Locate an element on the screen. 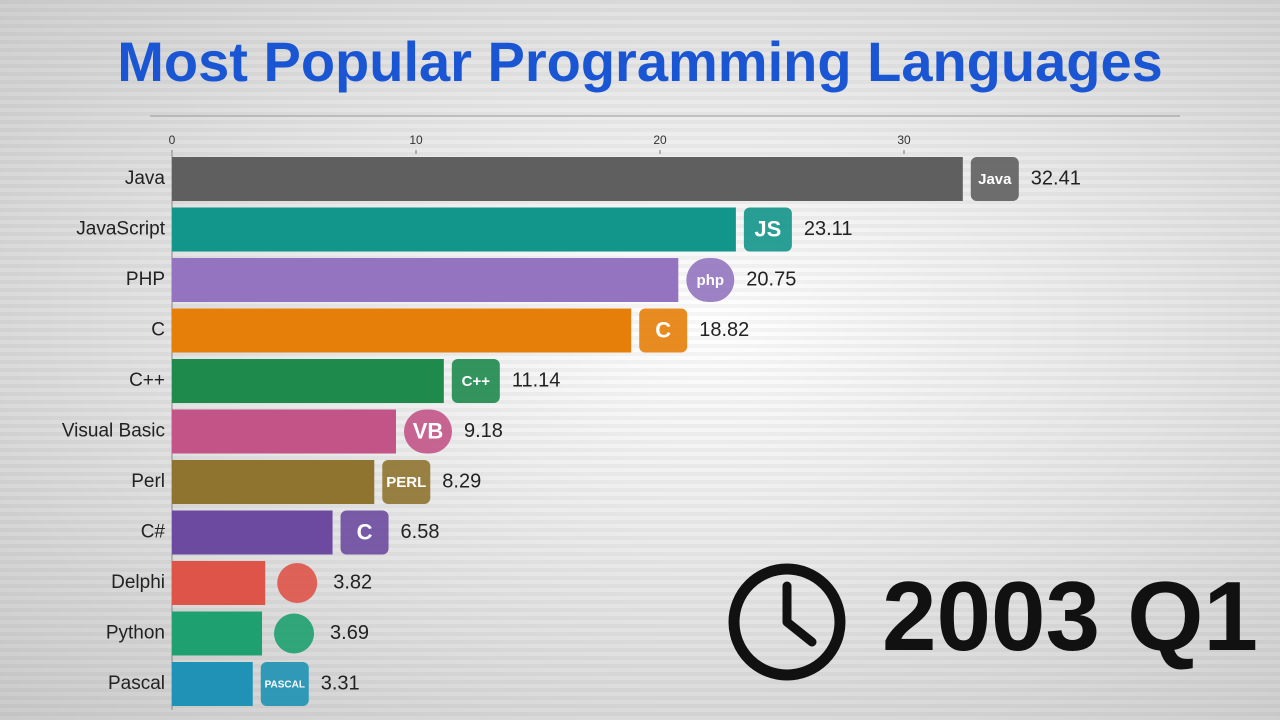  y-tick-label: C++ is located at coordinates (147, 380).